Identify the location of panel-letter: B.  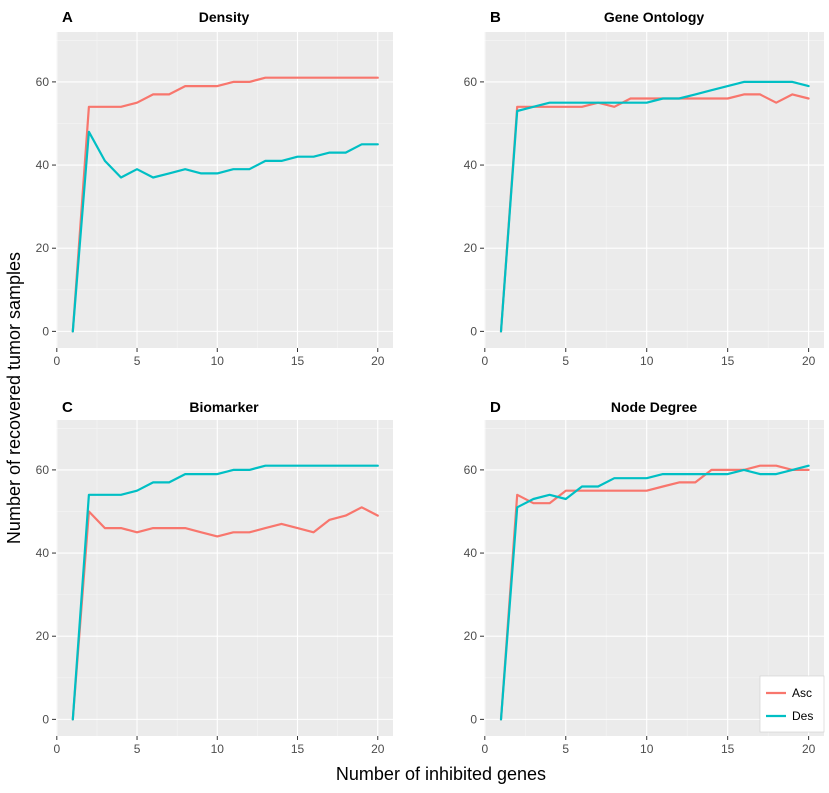
(495, 17).